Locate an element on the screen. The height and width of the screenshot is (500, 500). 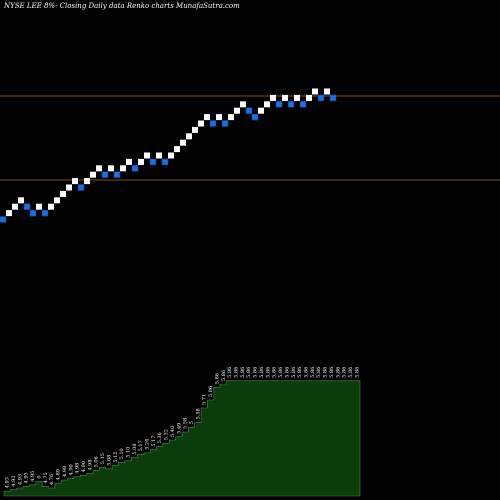
volume-label: 5.58 is located at coordinates (198, 413).